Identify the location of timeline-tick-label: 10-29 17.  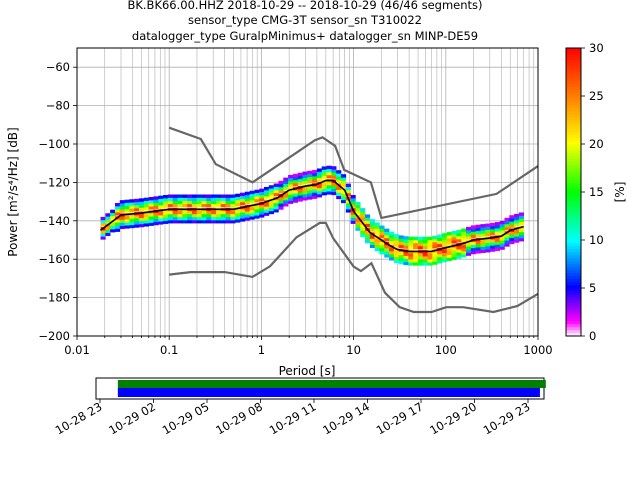
(400, 418).